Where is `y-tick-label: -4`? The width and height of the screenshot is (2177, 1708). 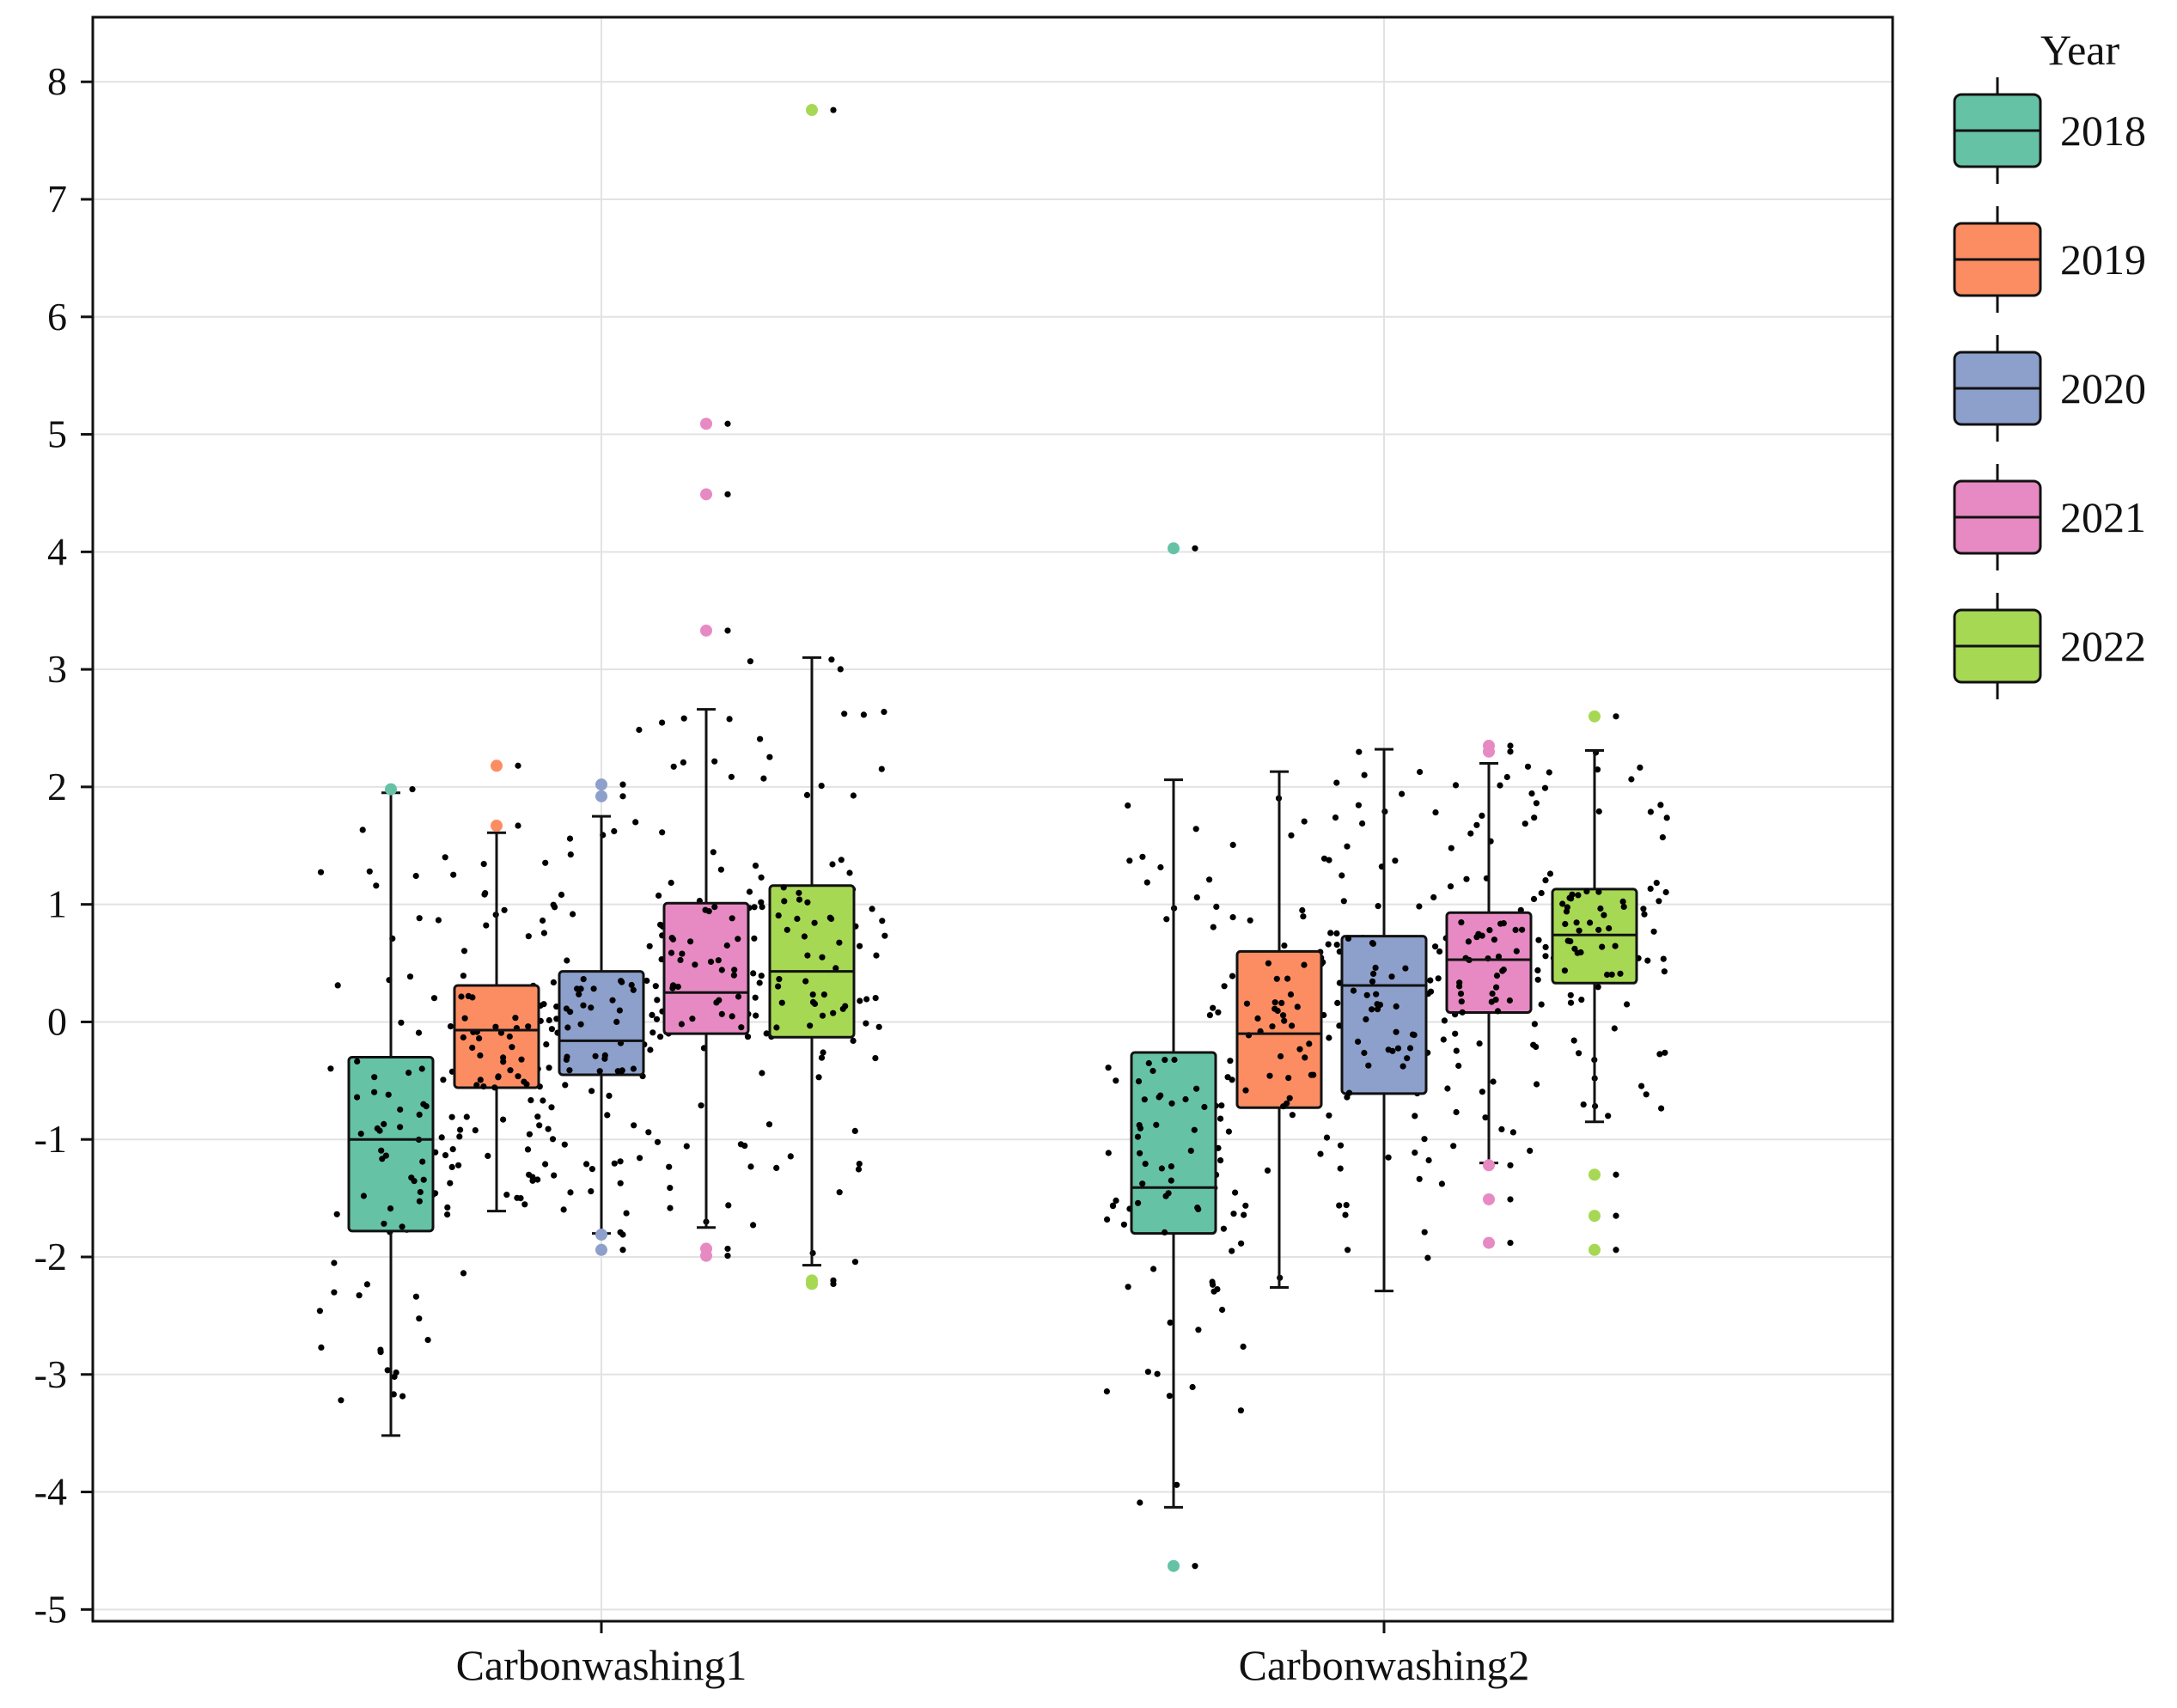 y-tick-label: -4 is located at coordinates (50, 1492).